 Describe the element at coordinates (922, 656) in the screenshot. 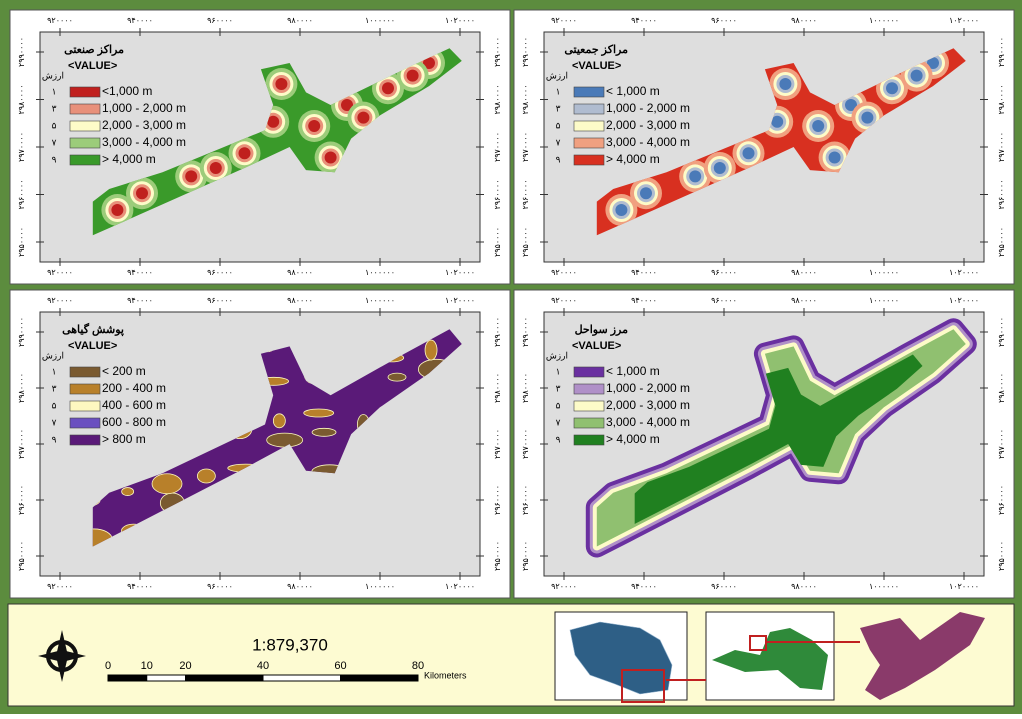

I see `study-area-shape` at that location.